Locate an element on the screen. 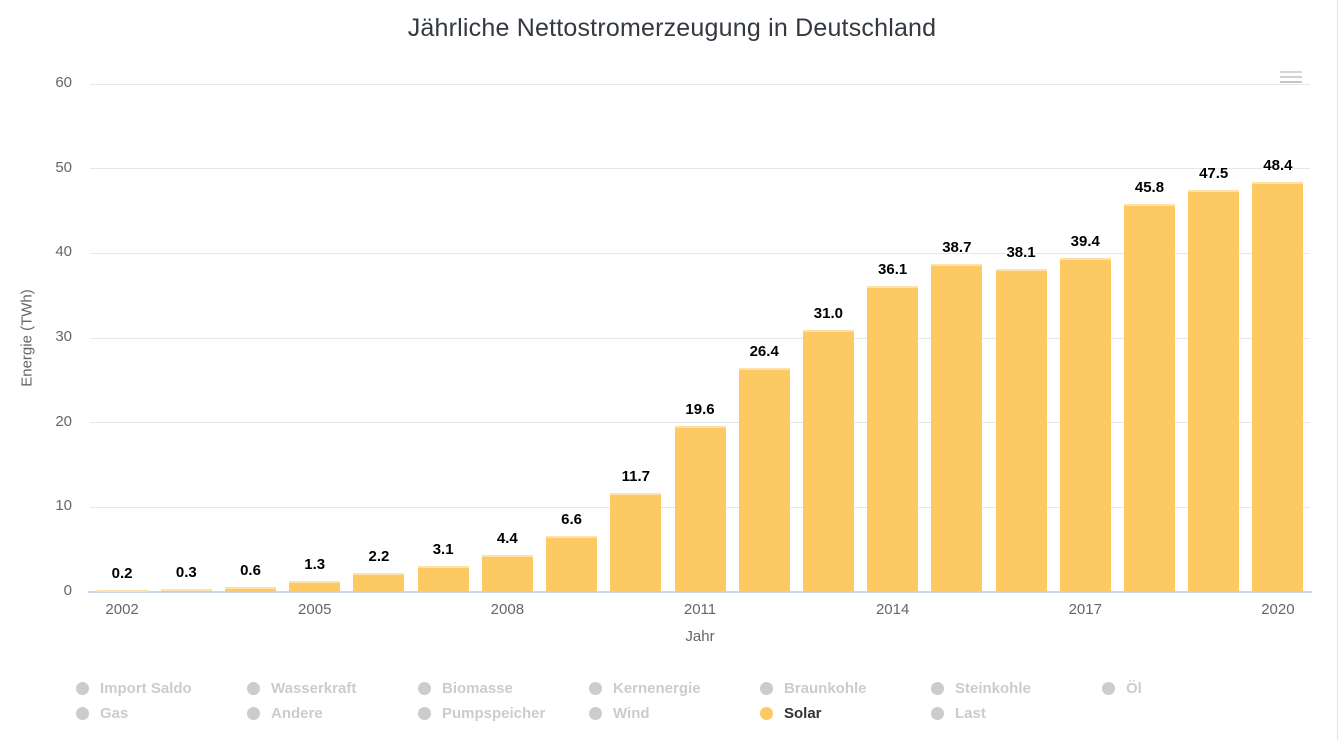 This screenshot has width=1344, height=740. bar-value-label: 11.7 is located at coordinates (635, 476).